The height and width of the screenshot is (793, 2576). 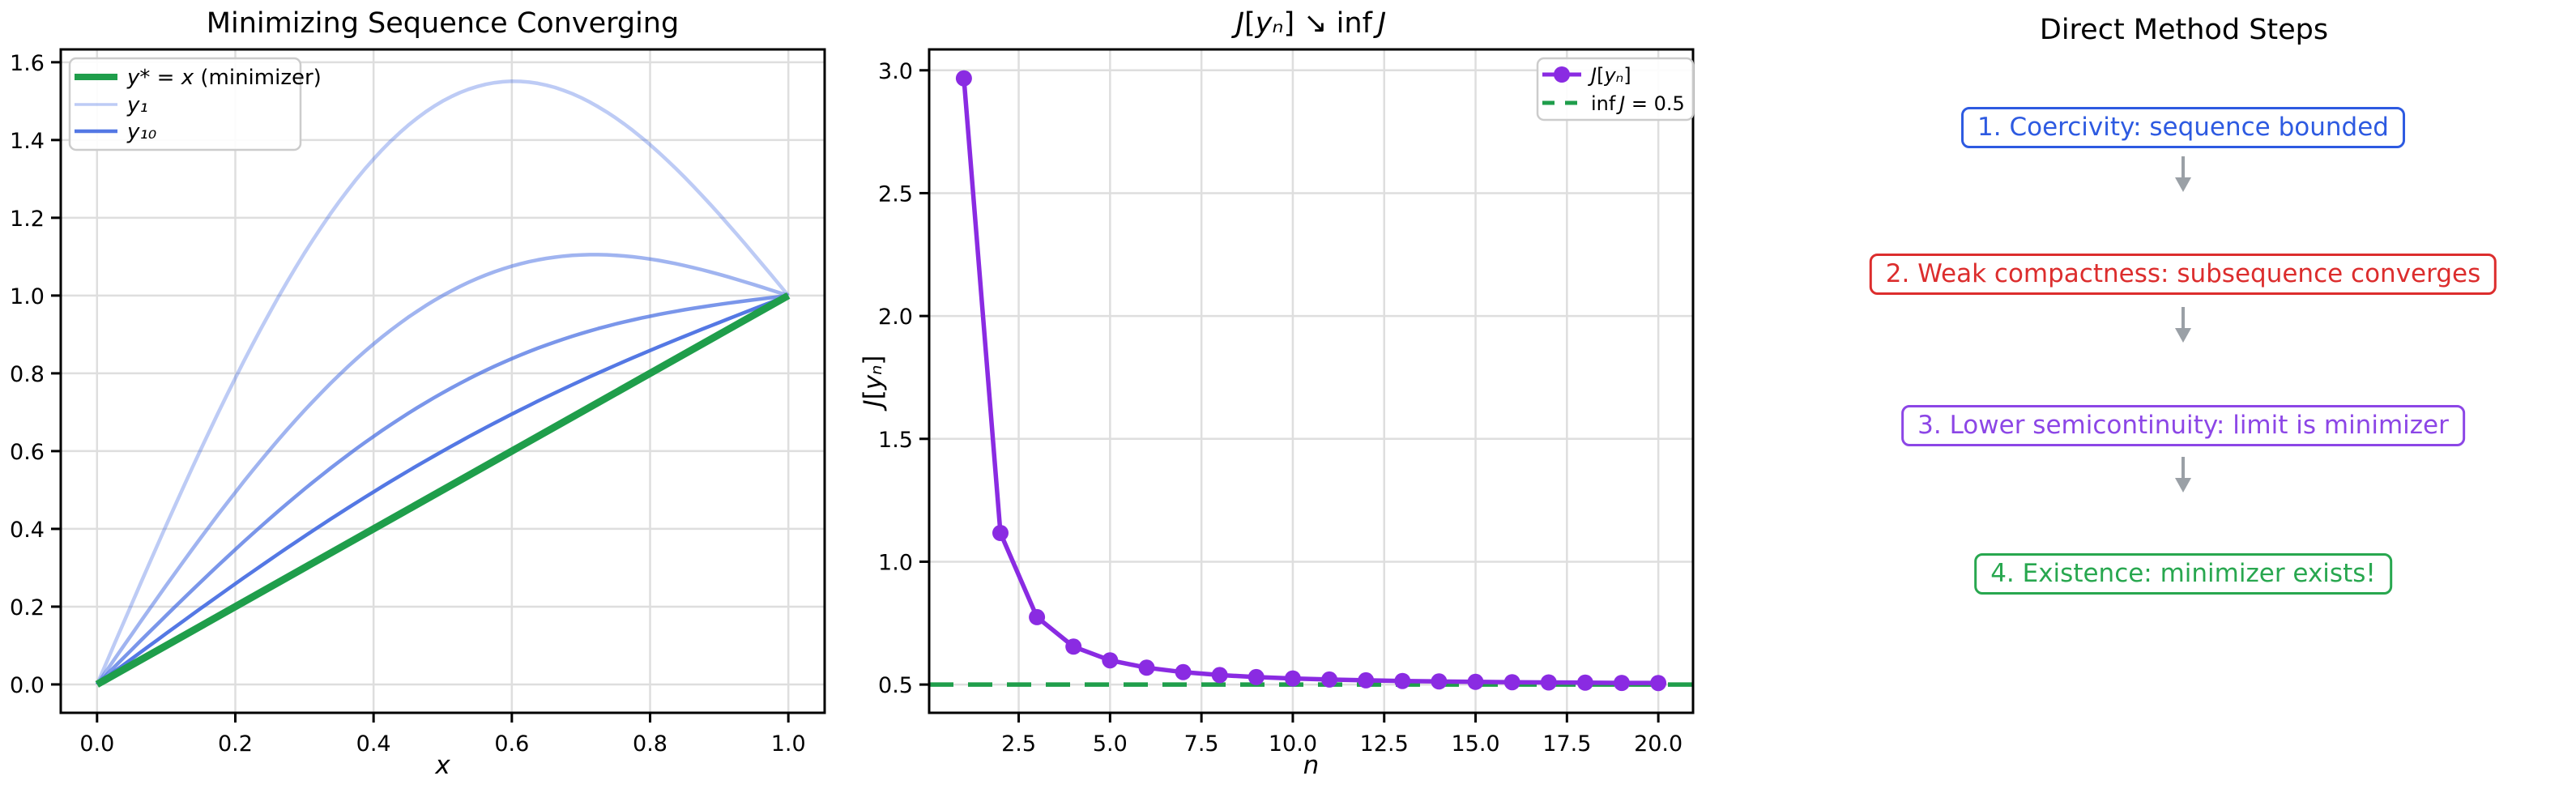 I want to click on legend: y* = x (minimizer) y₁ y₁₀, so click(x=195, y=104).